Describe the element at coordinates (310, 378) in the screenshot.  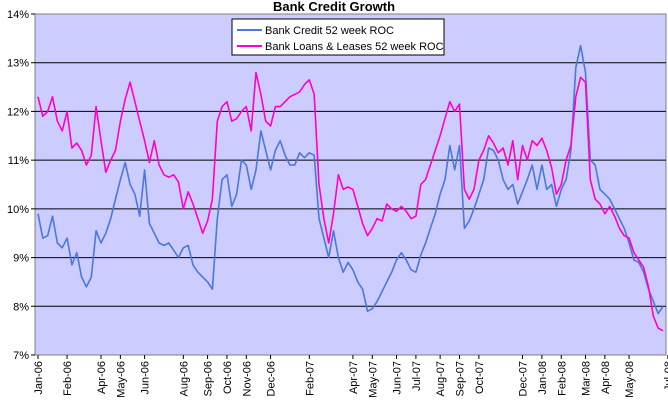
I see `x-tick-label: Feb-07` at that location.